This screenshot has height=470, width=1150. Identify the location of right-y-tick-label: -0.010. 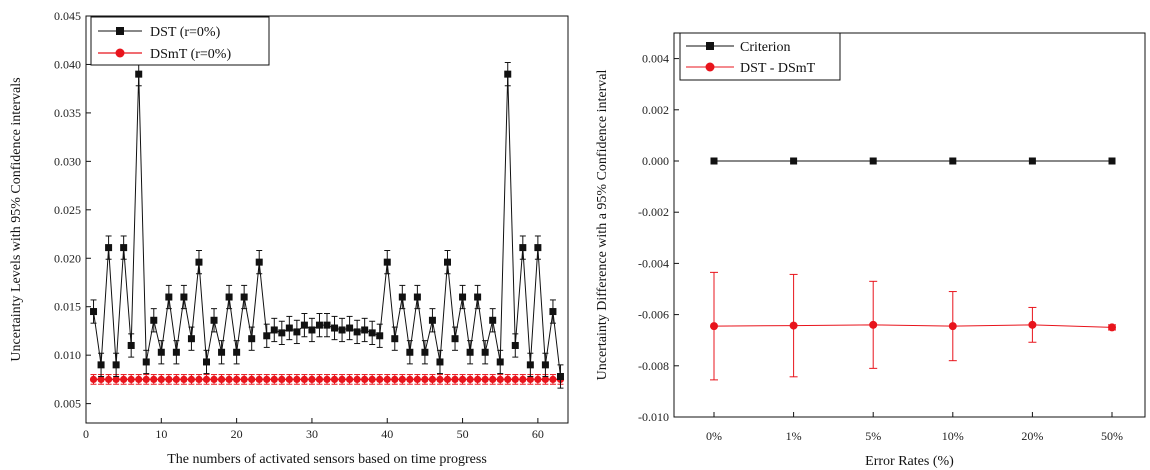
(653, 417).